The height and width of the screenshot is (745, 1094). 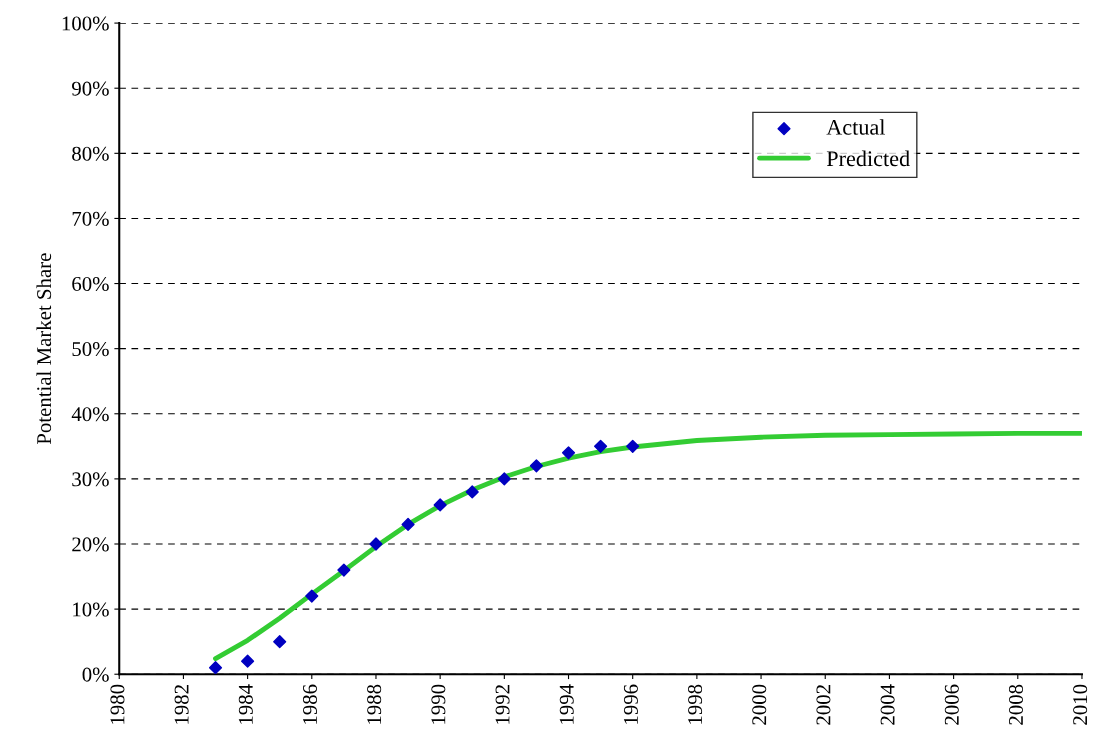 I want to click on x-tick-label: 1980, so click(x=117, y=704).